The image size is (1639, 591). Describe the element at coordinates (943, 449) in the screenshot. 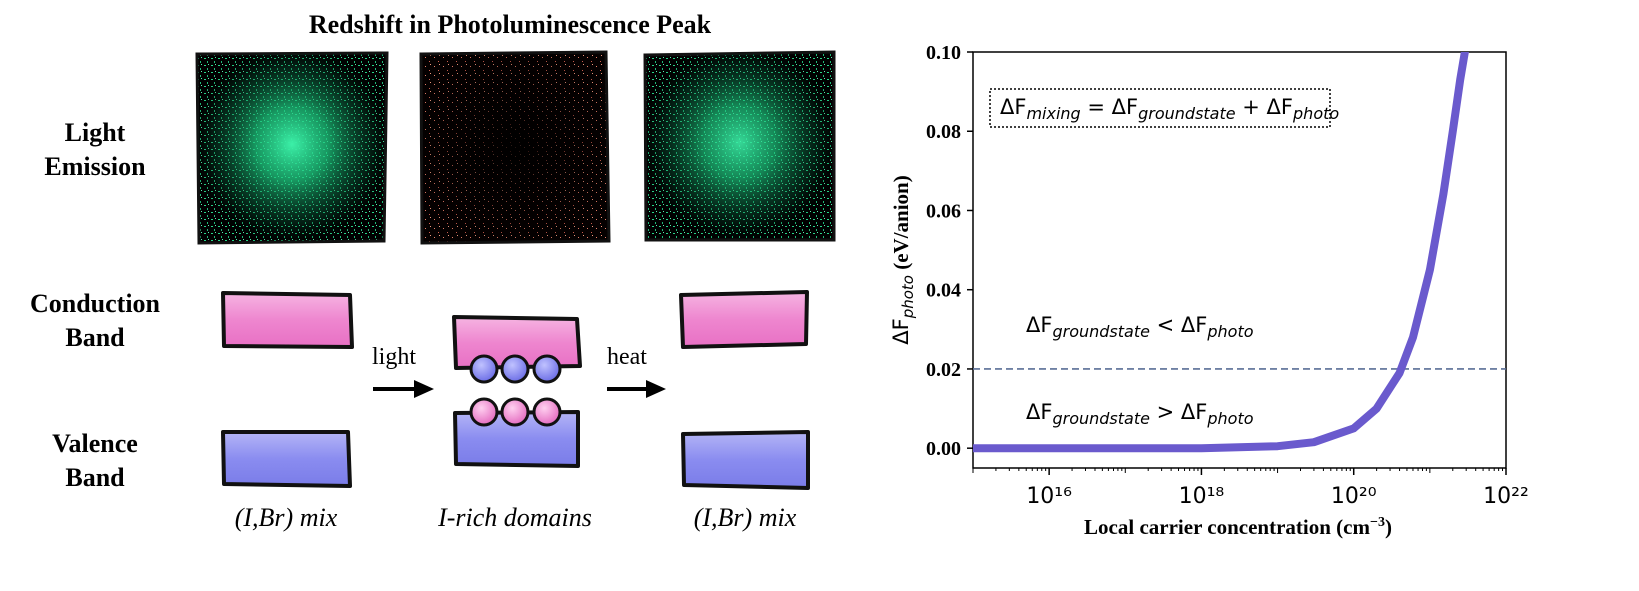

I see `y-tick-label: 0.00` at that location.